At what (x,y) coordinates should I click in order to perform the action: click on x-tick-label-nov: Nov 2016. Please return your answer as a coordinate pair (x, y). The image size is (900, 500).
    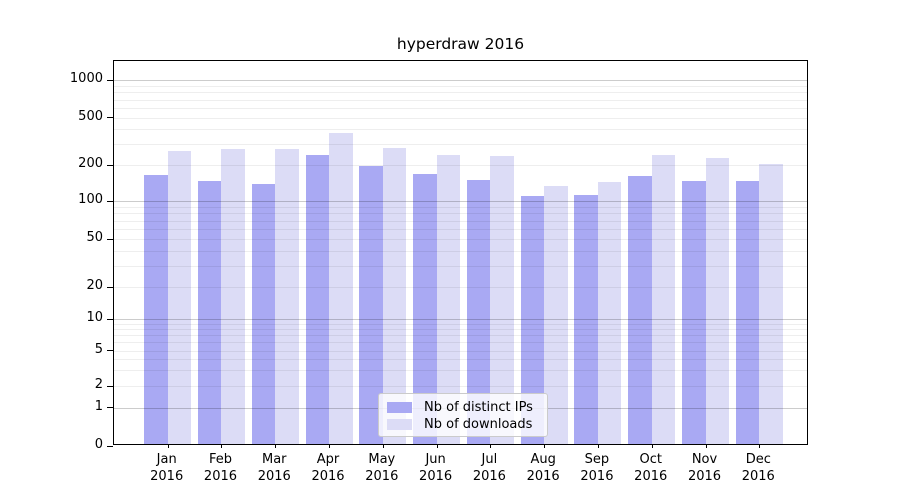
    Looking at the image, I should click on (704, 468).